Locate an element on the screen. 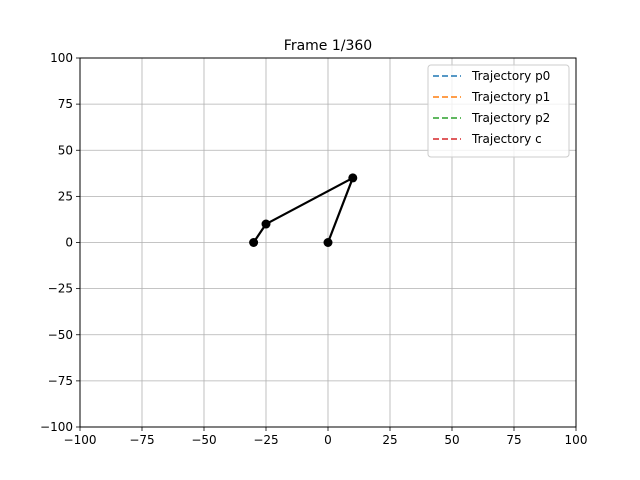  x-tick-label: −25 is located at coordinates (265, 440).